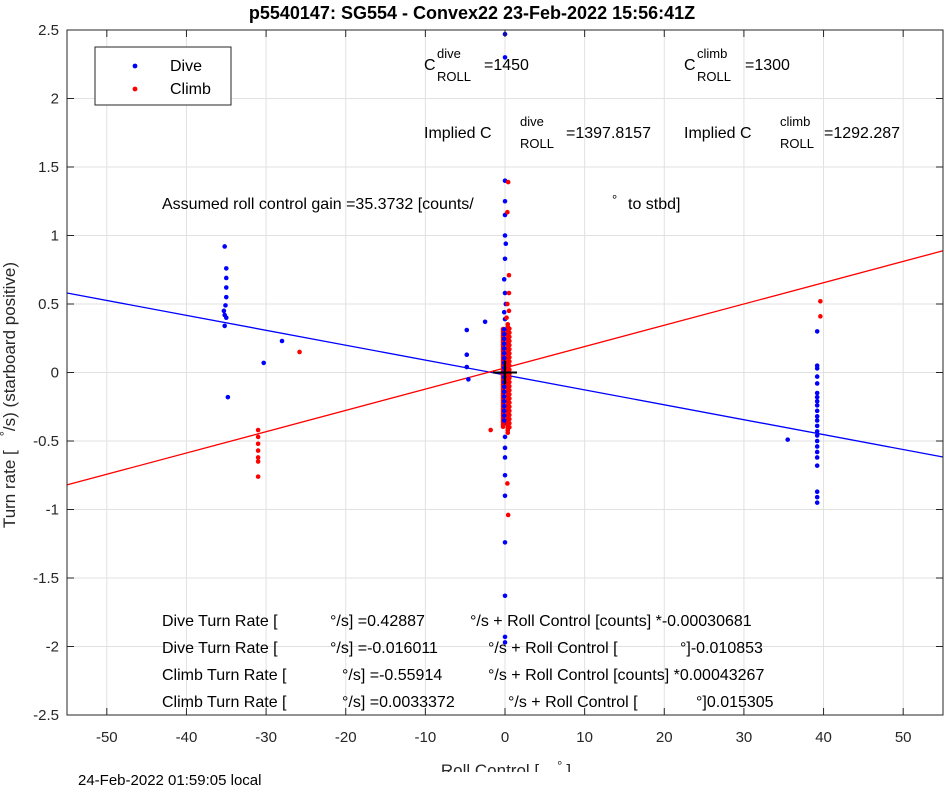  What do you see at coordinates (266, 737) in the screenshot?
I see `x-tick-label: -30` at bounding box center [266, 737].